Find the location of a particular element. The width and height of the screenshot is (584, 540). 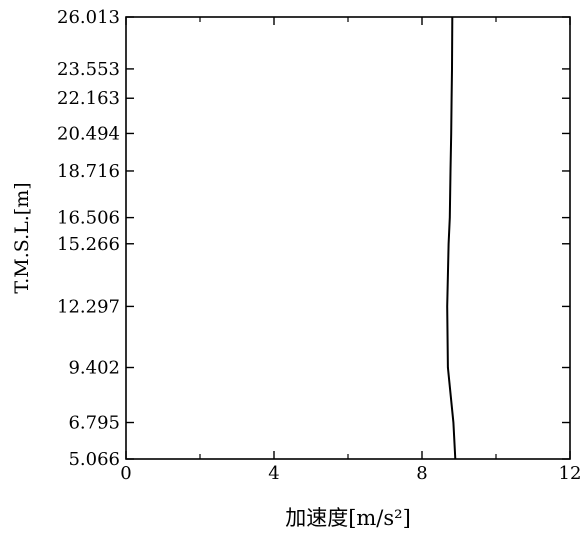

y-axis-label: T.M.S.L.[m] is located at coordinates (22, 237).